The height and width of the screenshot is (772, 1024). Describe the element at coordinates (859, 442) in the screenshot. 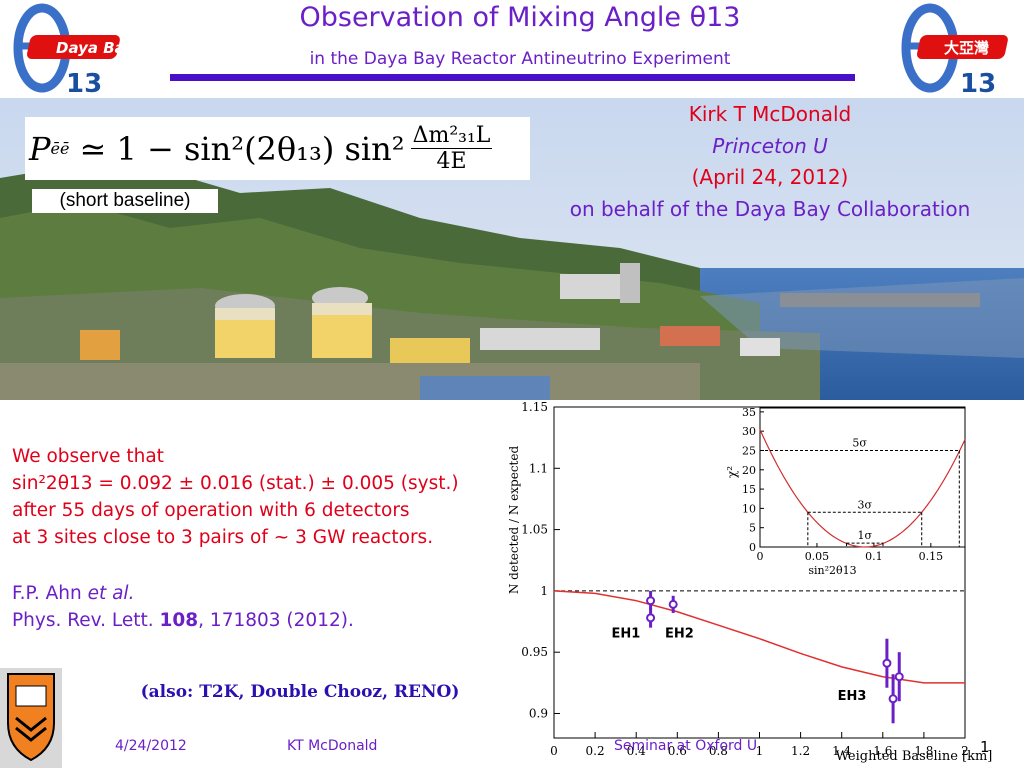

I see `sigma-level-label: 5σ` at that location.